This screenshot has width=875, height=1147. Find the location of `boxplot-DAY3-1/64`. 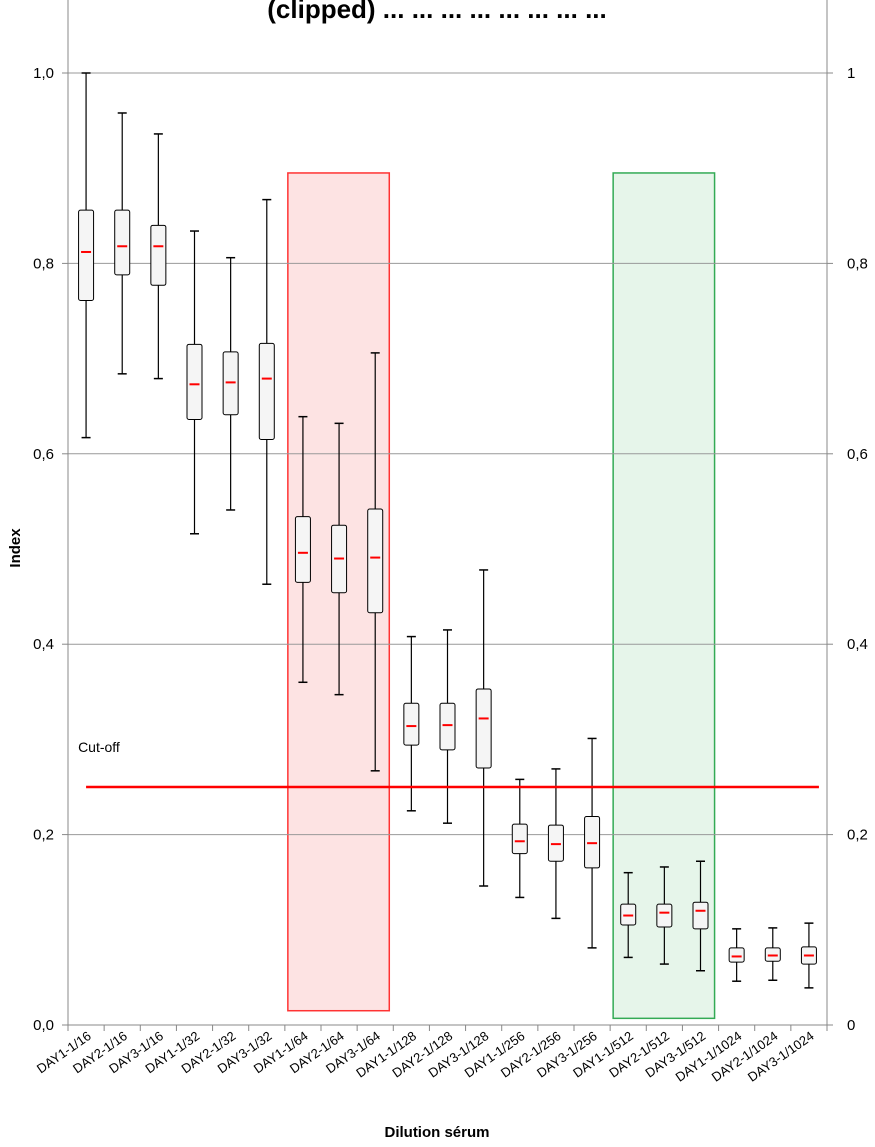

boxplot-DAY3-1/64 is located at coordinates (375, 562).